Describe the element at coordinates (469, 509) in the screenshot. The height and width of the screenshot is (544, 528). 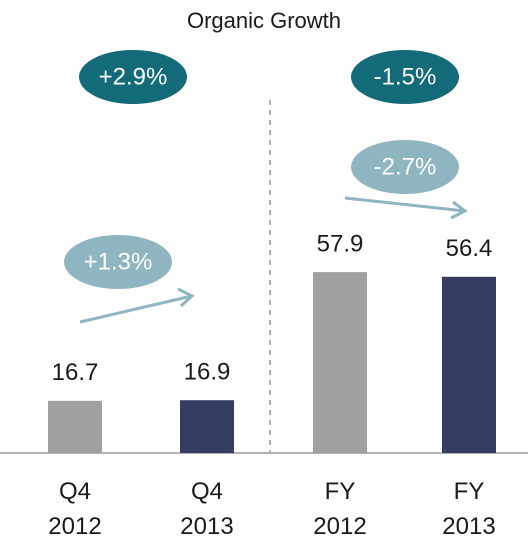
I see `x-tick-label: FY 2013` at that location.